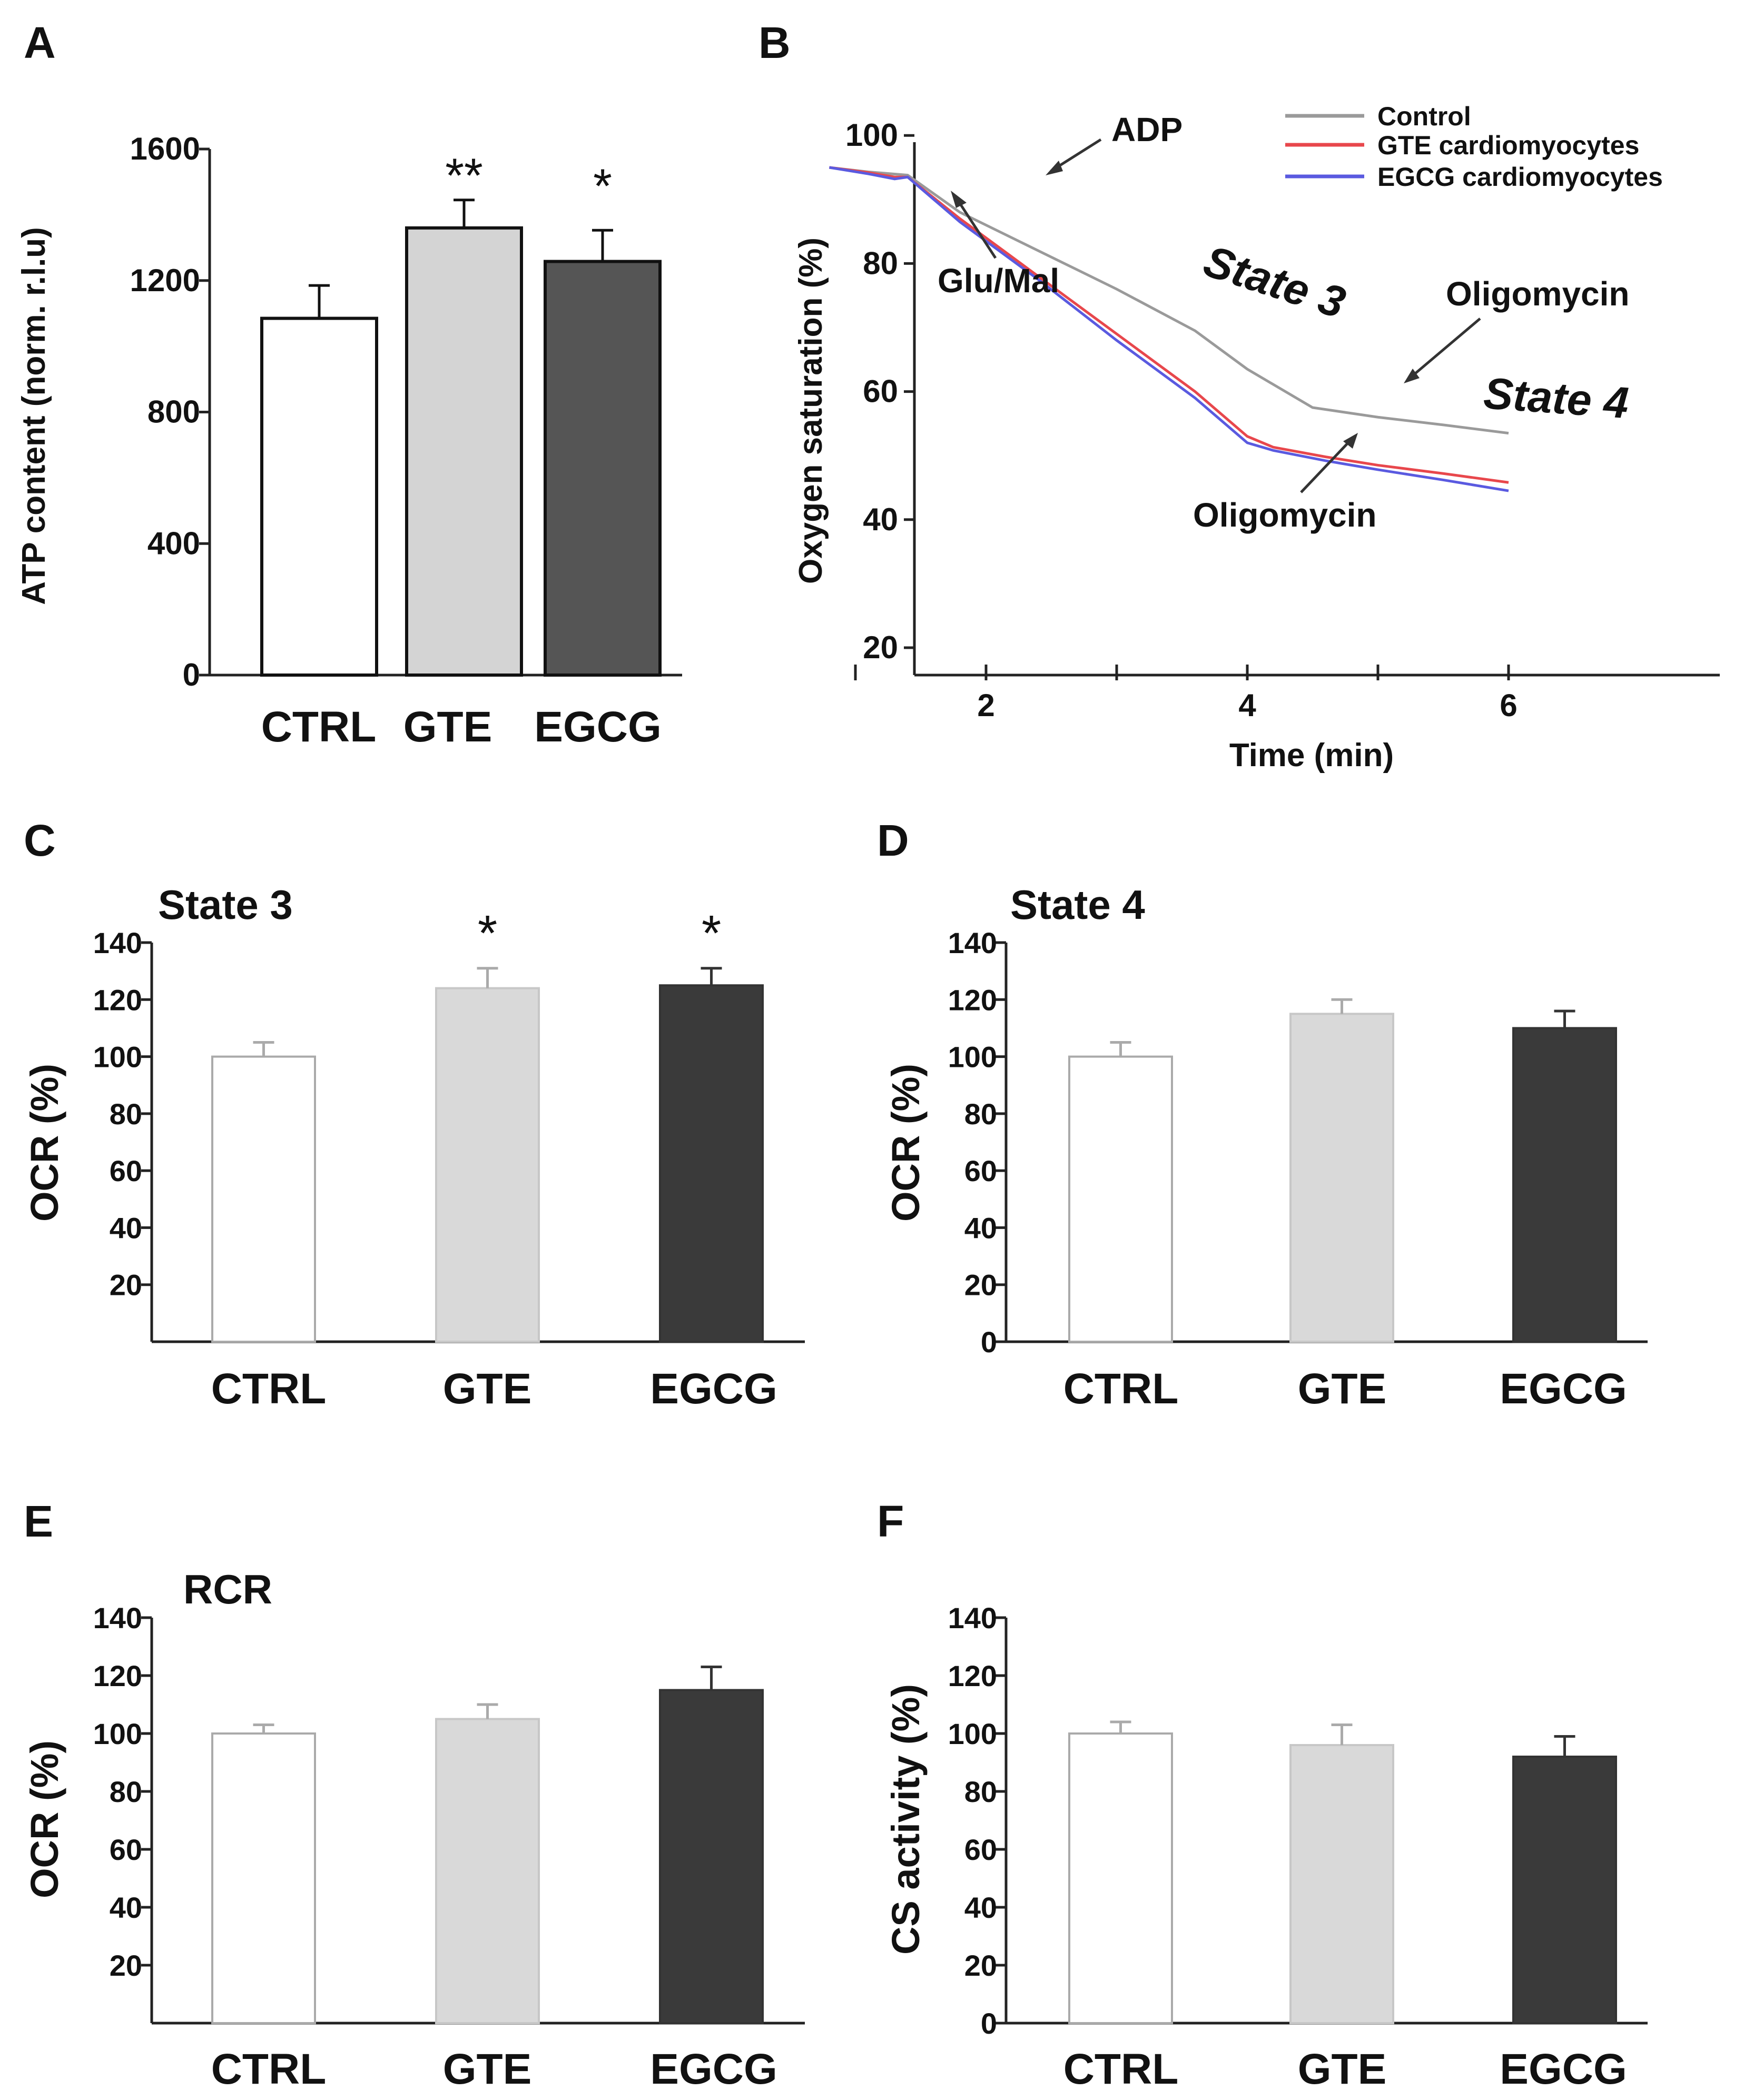 The height and width of the screenshot is (2100, 1744). What do you see at coordinates (775, 43) in the screenshot?
I see `panel-letter: B` at bounding box center [775, 43].